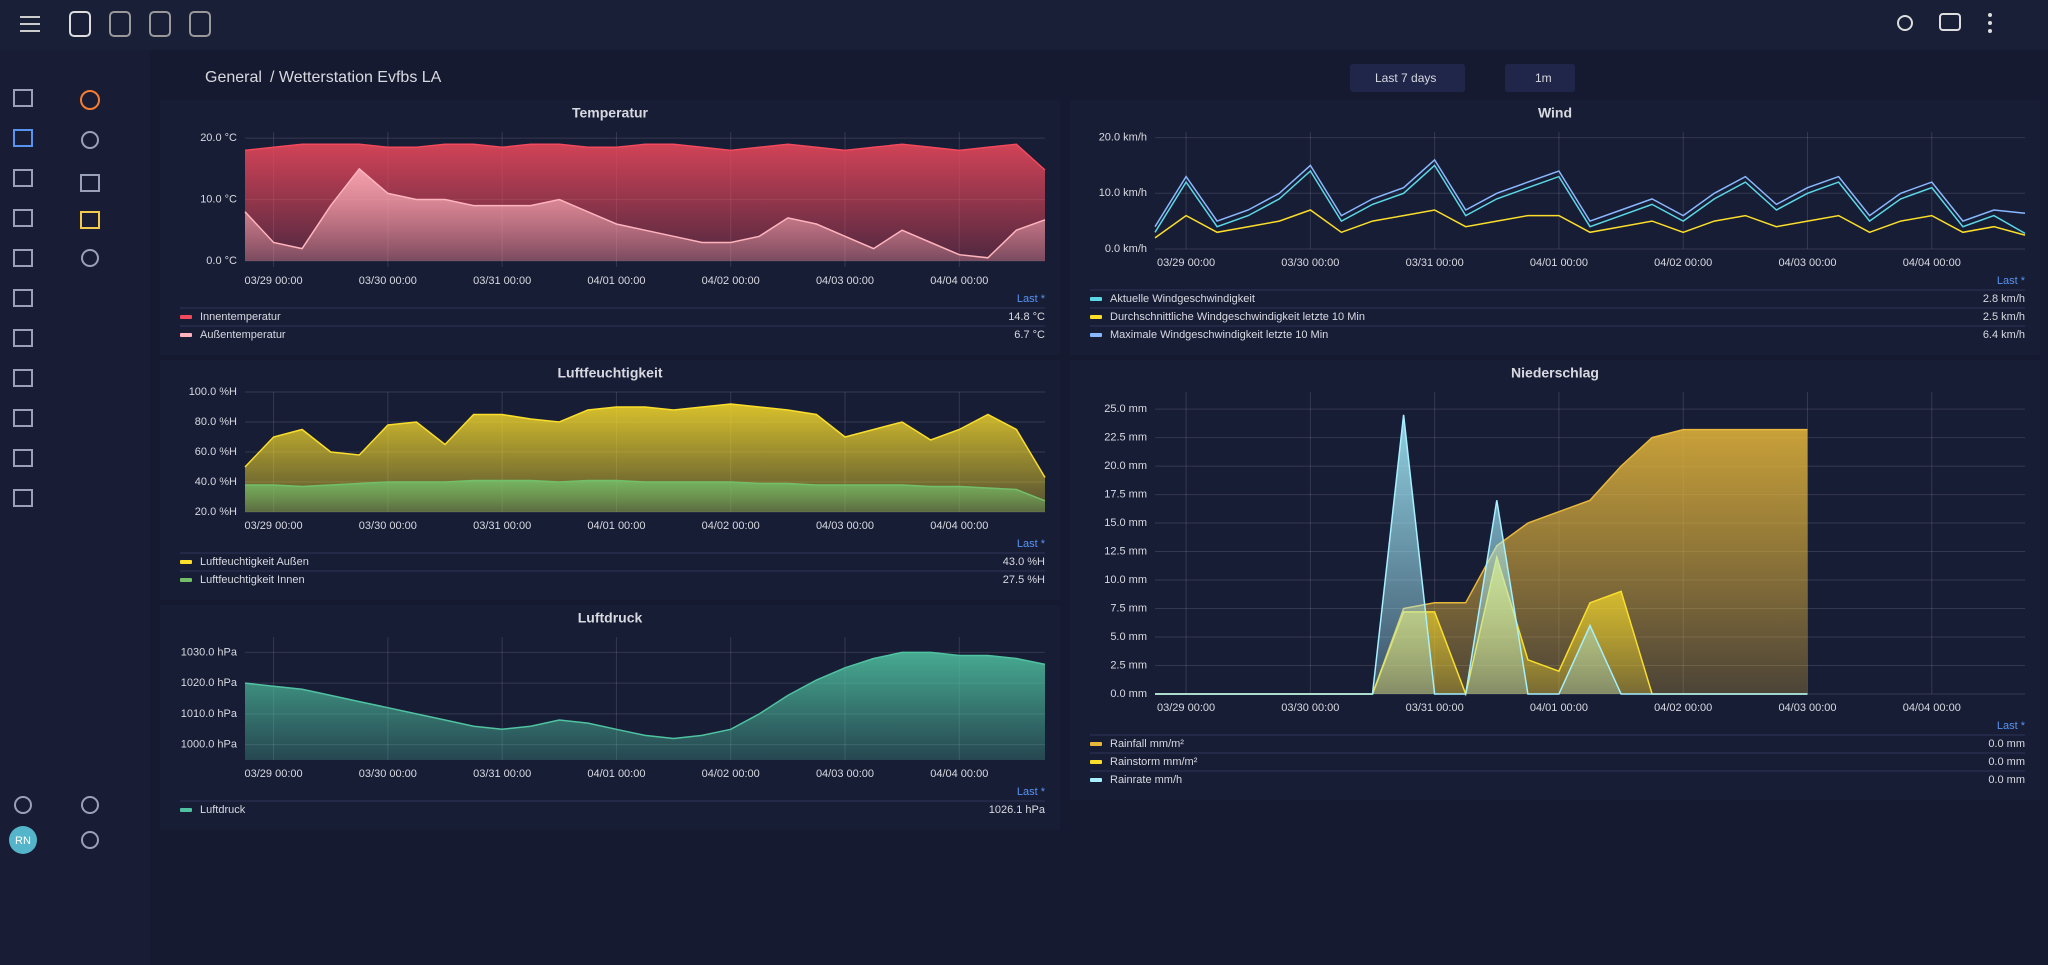 The height and width of the screenshot is (965, 2048). I want to click on y-tick-label: 10.0 mm, so click(1125, 580).